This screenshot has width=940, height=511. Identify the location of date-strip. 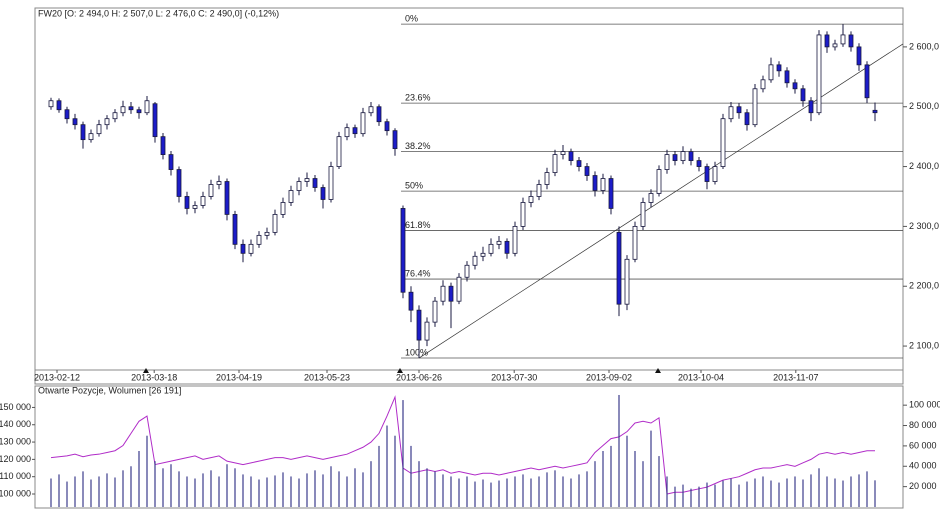
(469, 377).